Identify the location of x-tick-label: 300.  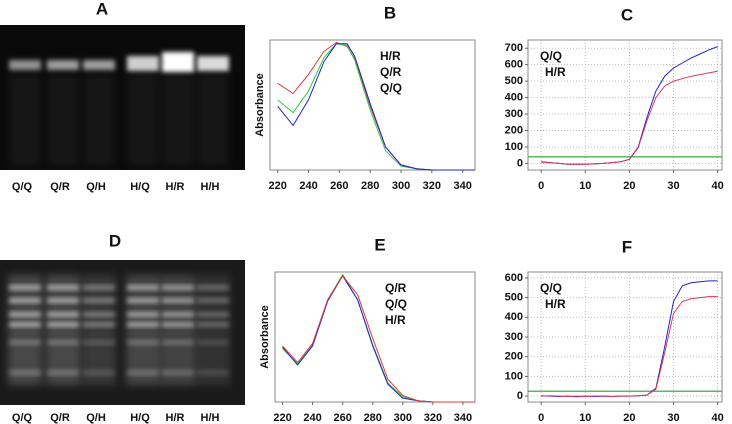
(403, 418).